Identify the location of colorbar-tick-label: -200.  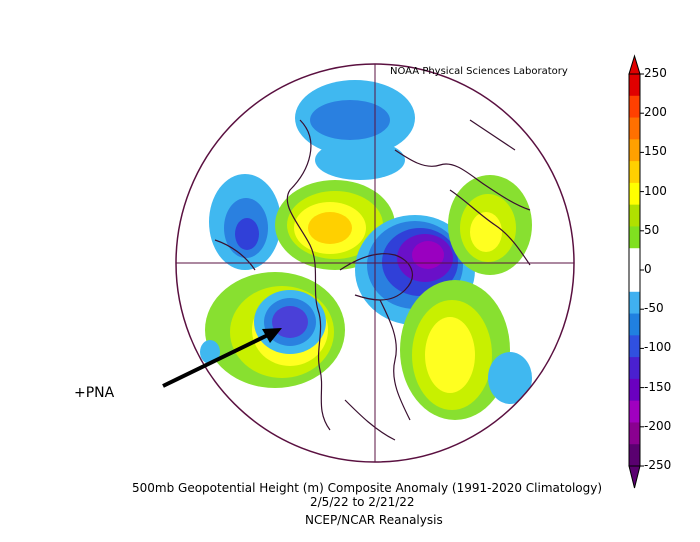
(658, 425).